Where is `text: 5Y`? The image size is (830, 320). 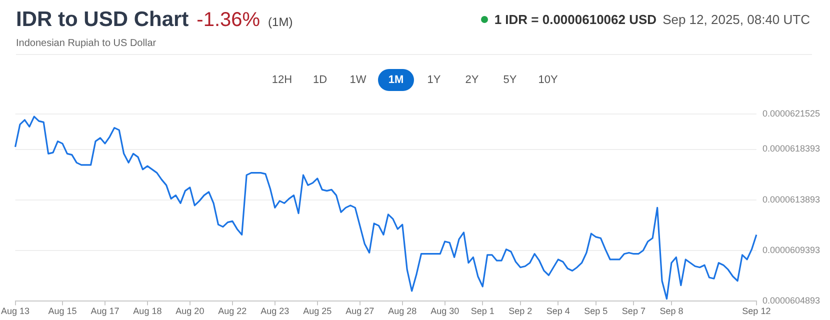
text: 5Y is located at coordinates (510, 80).